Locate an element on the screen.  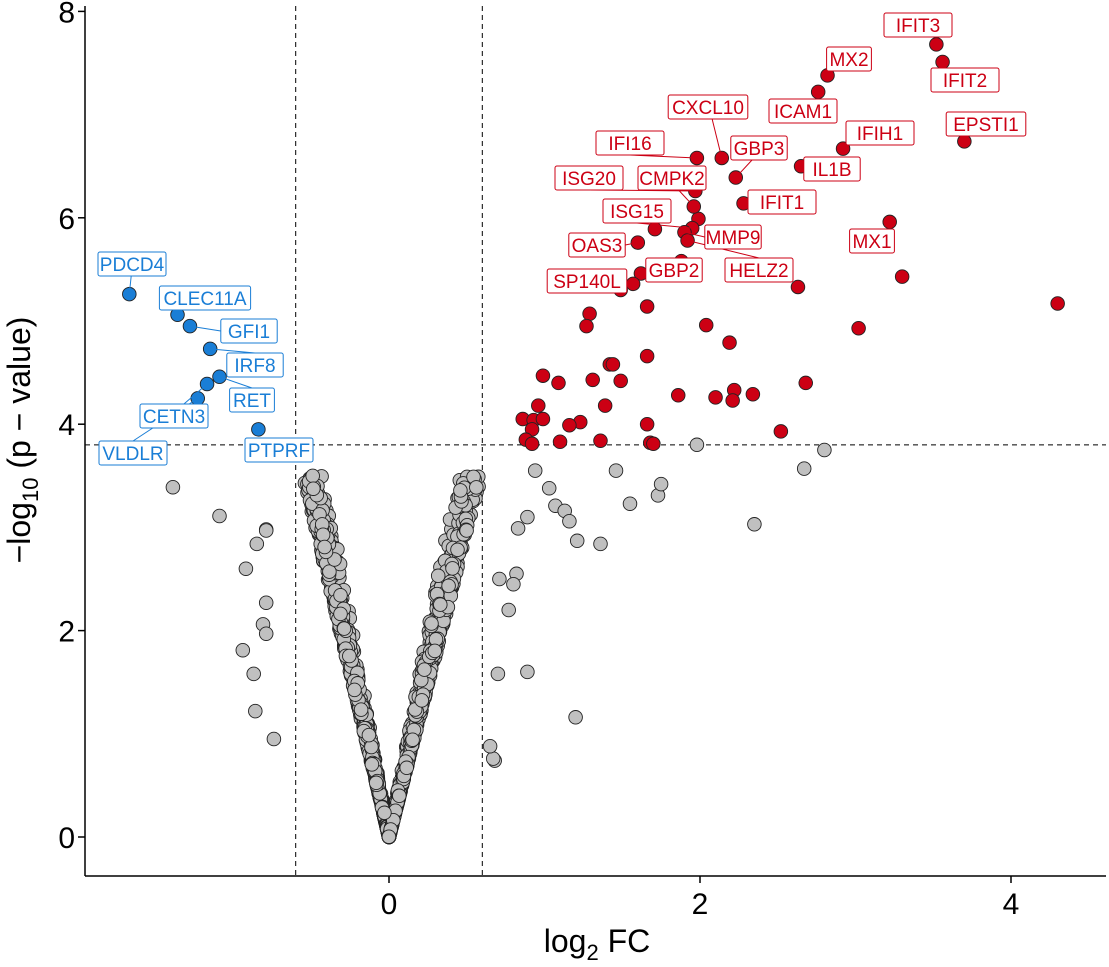
gene-label-ifih1: IFIH1 is located at coordinates (880, 133).